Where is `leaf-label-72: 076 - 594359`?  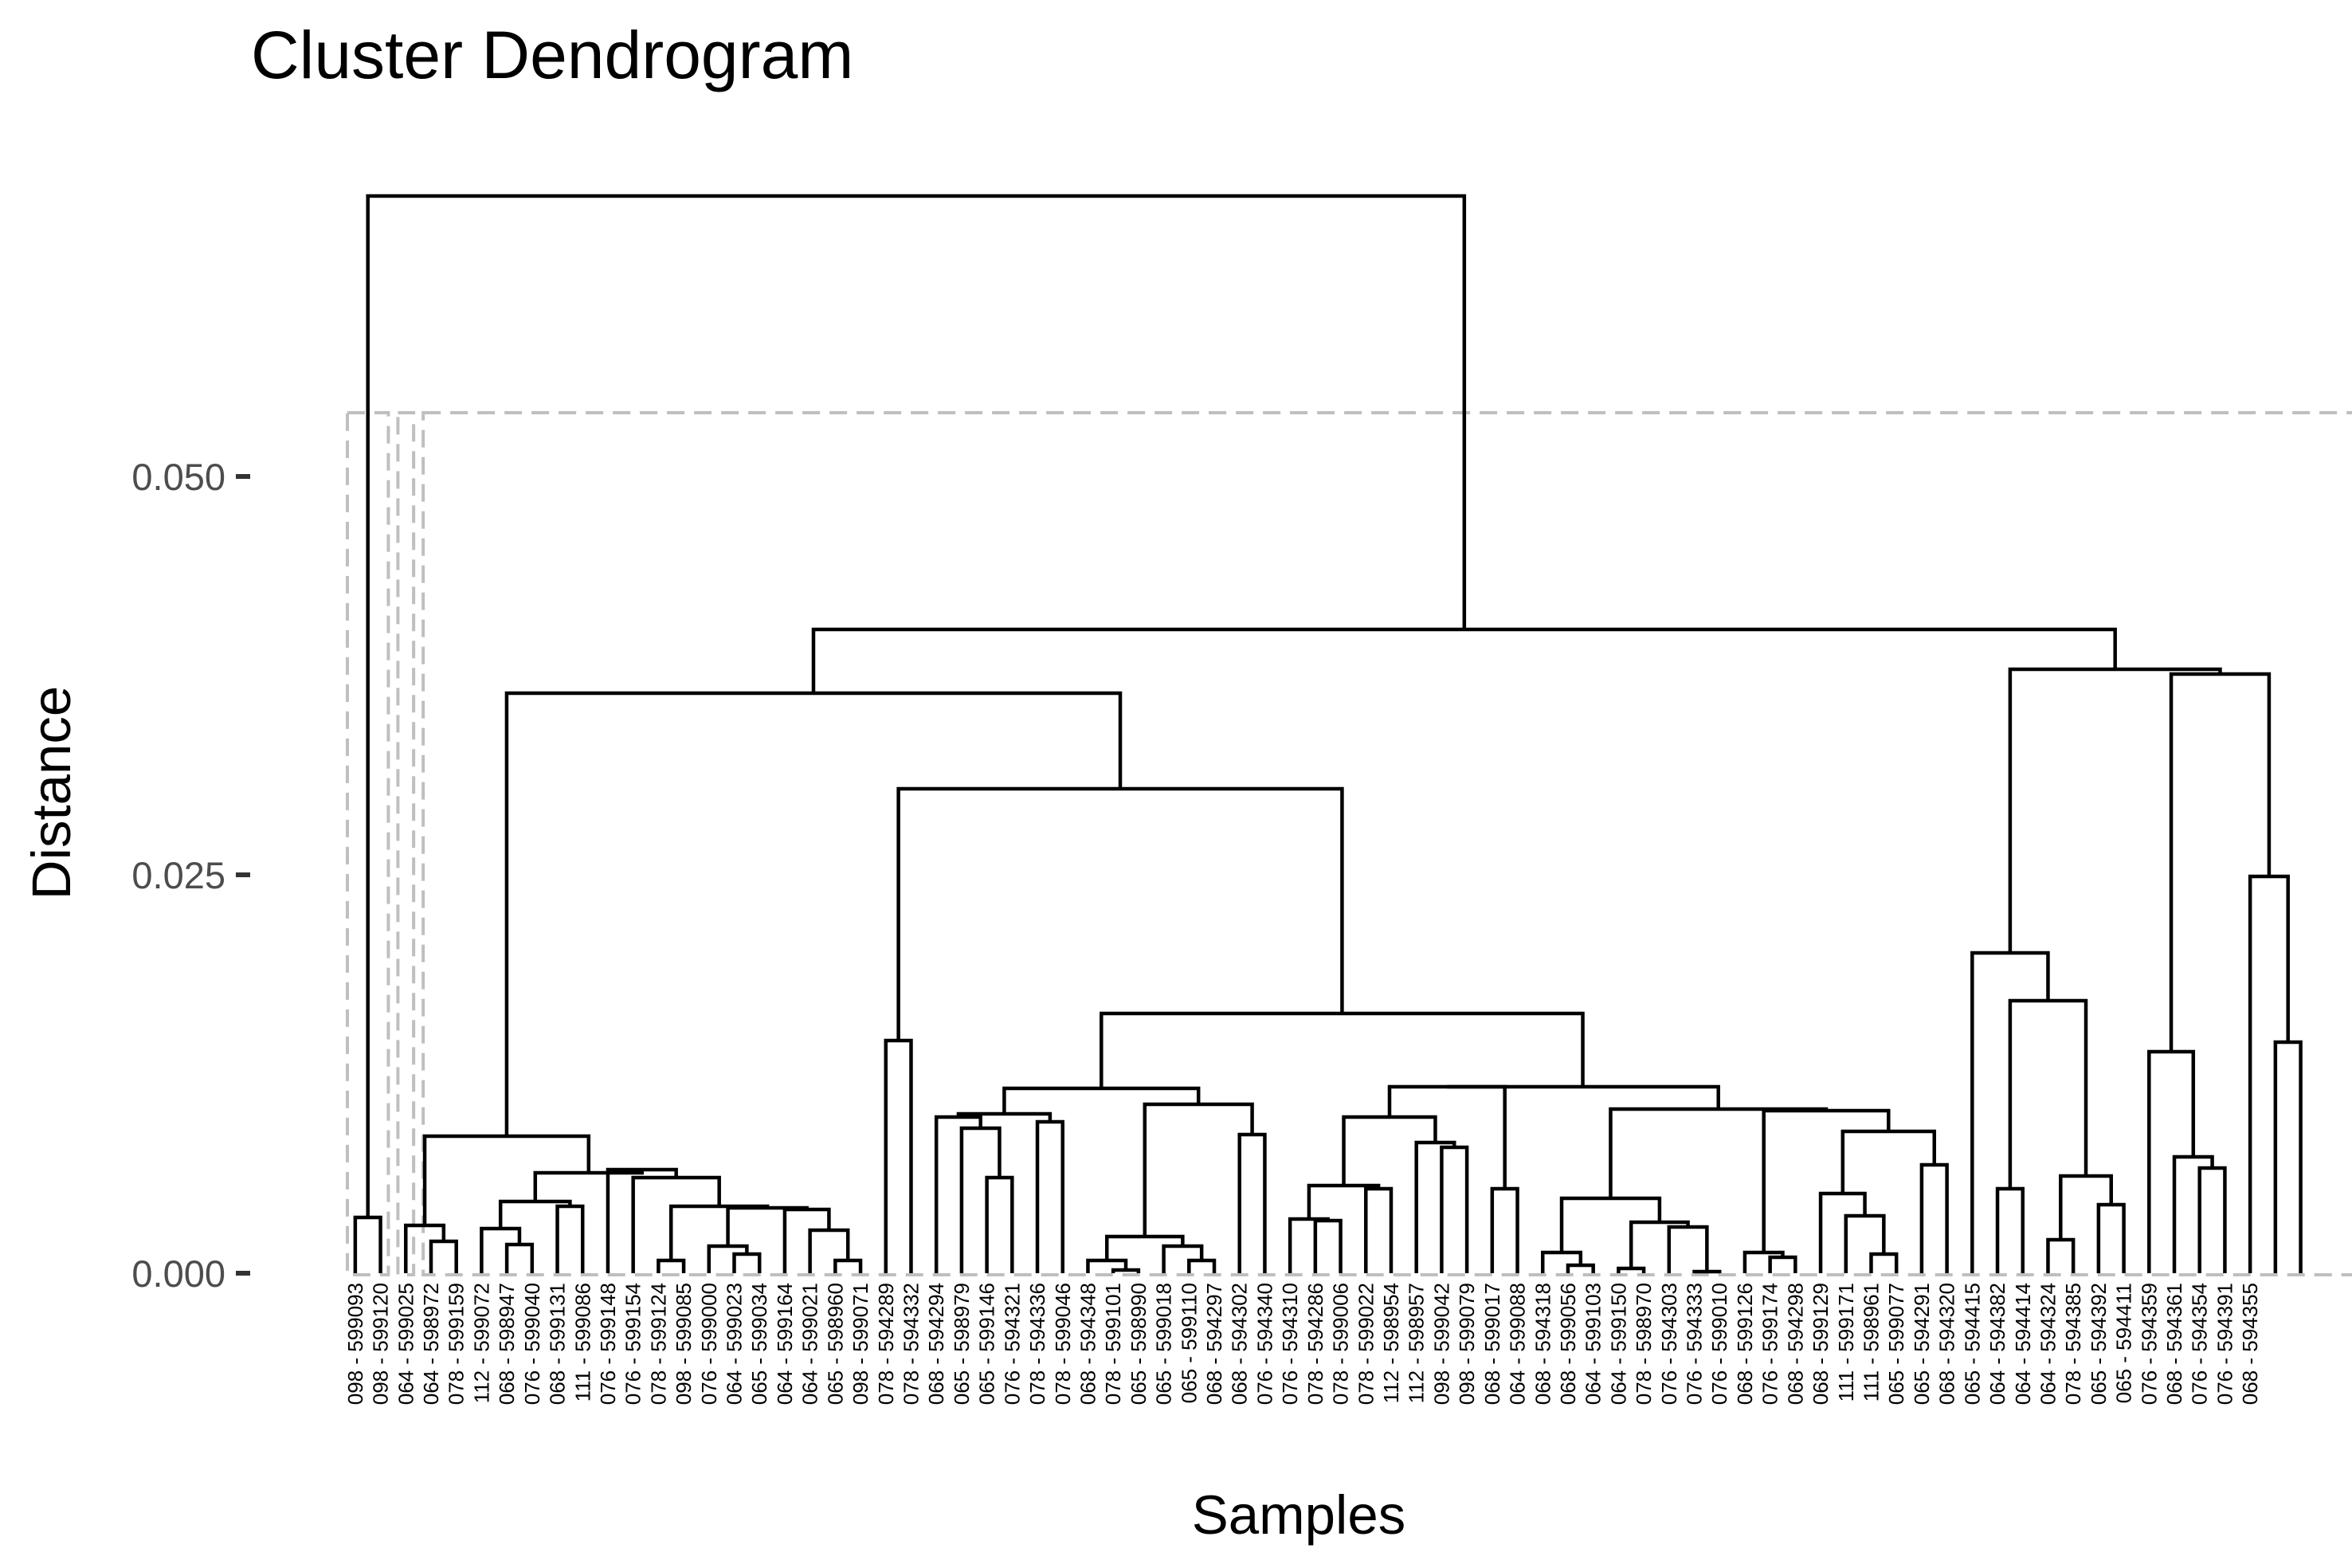
leaf-label-72: 076 - 594359 is located at coordinates (2149, 1344).